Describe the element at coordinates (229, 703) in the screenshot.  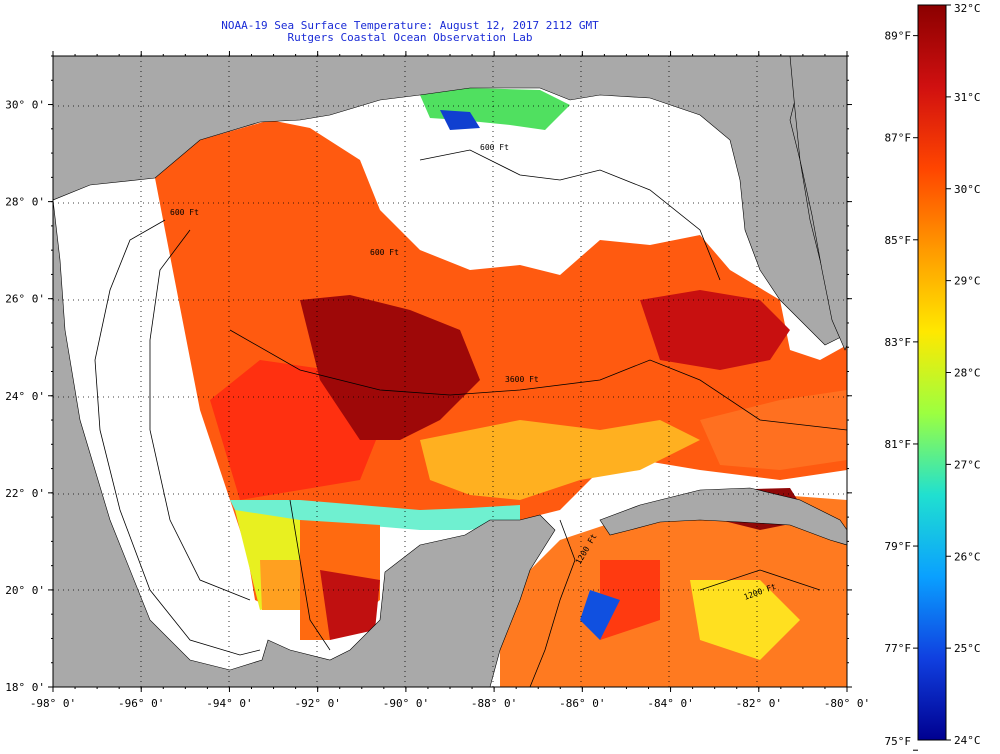
I see `lon-tick-label: -94° 0'` at that location.